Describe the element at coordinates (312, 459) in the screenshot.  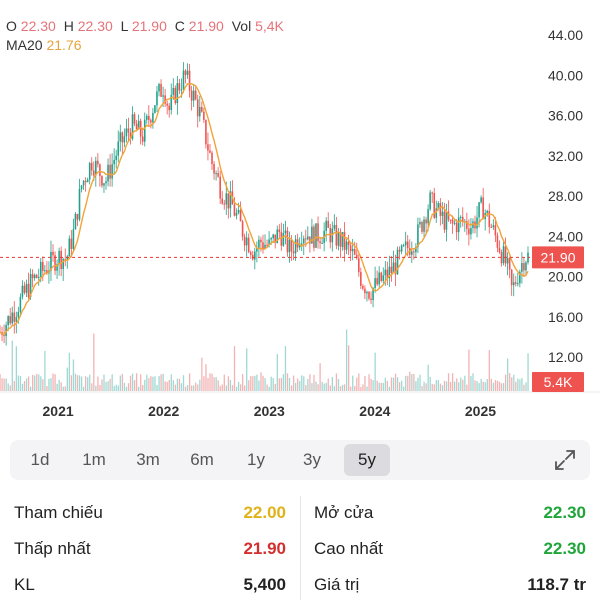
I see `timeframe-3y: 3y` at that location.